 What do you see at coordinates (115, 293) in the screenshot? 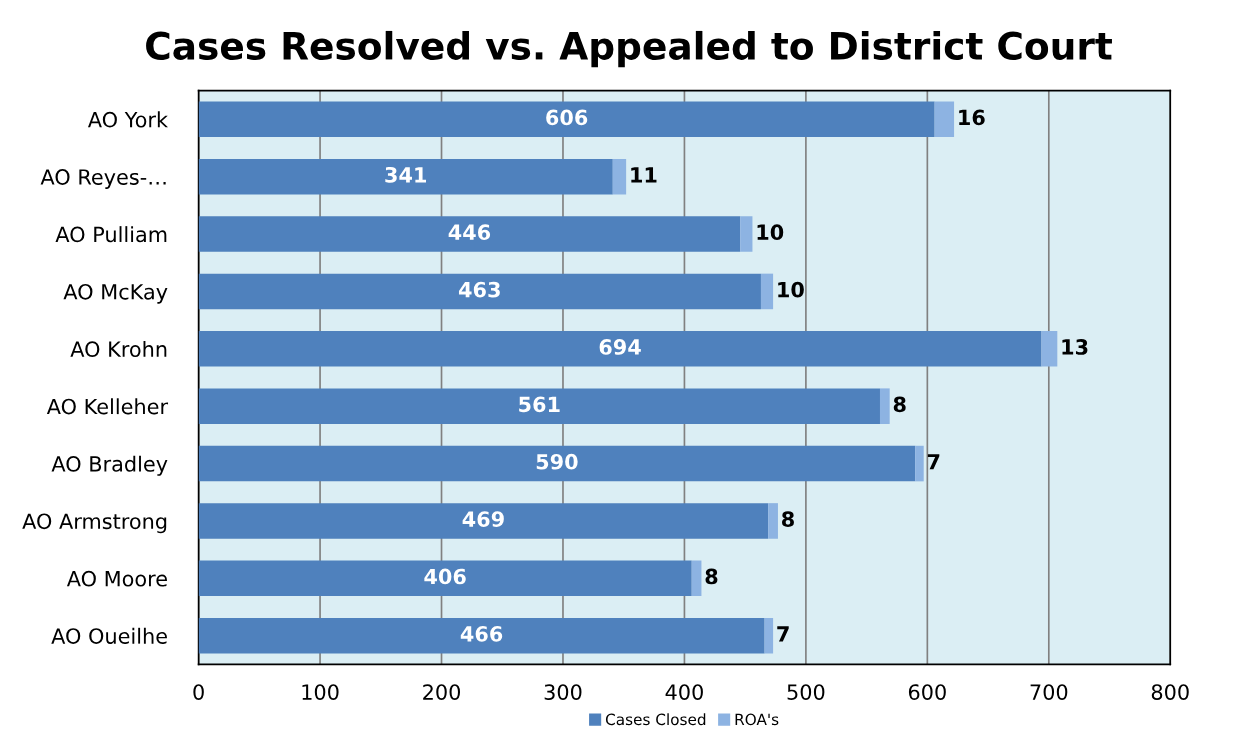
I see `y-tick-label: AO McKay` at bounding box center [115, 293].